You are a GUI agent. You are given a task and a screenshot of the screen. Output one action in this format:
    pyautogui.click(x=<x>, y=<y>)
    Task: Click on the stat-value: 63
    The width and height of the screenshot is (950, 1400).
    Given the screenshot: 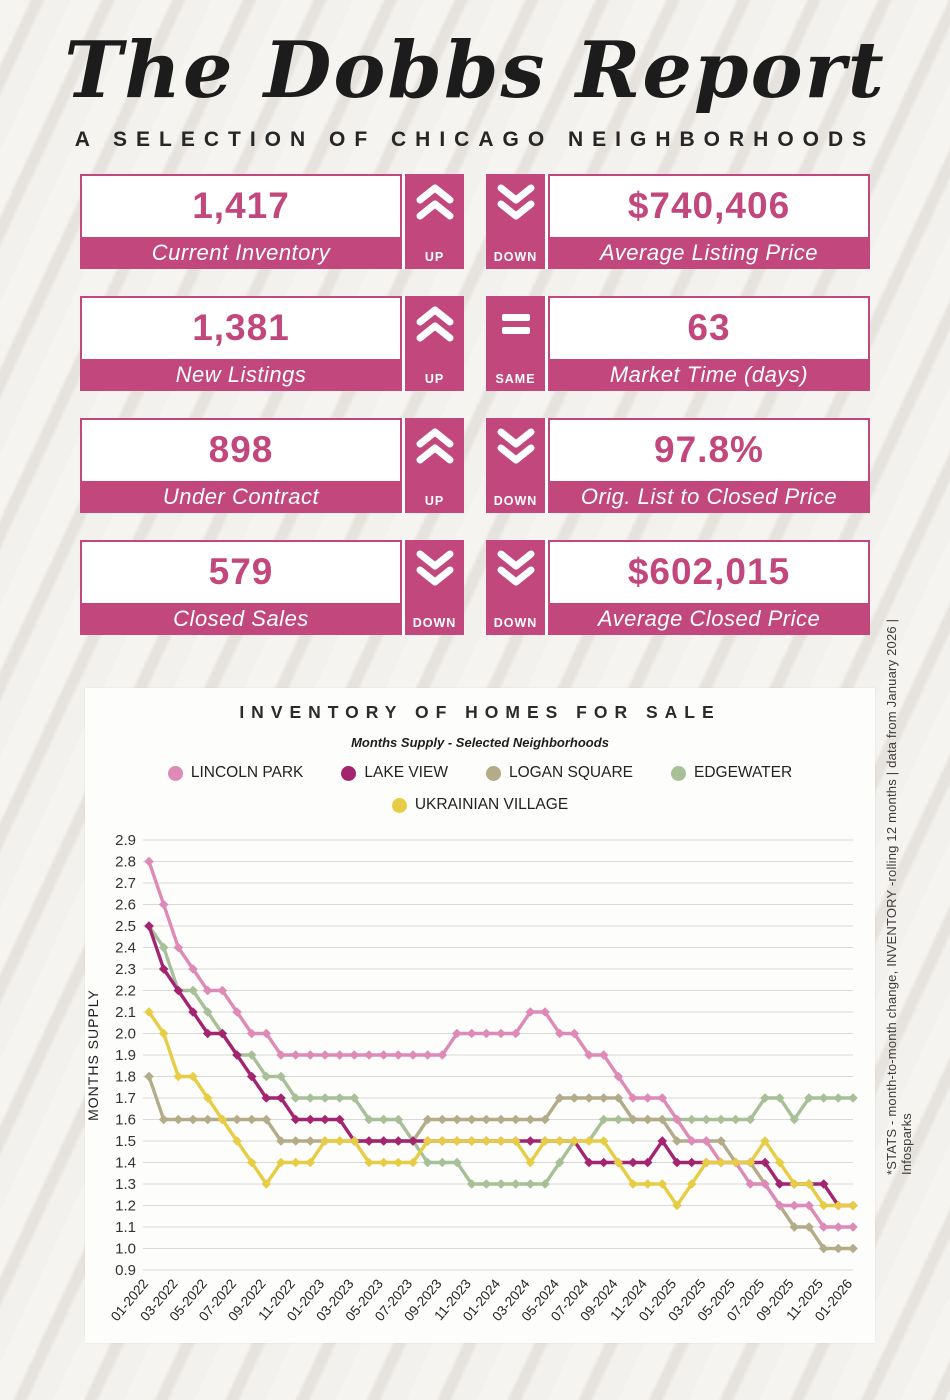 What is the action you would take?
    pyautogui.click(x=709, y=328)
    